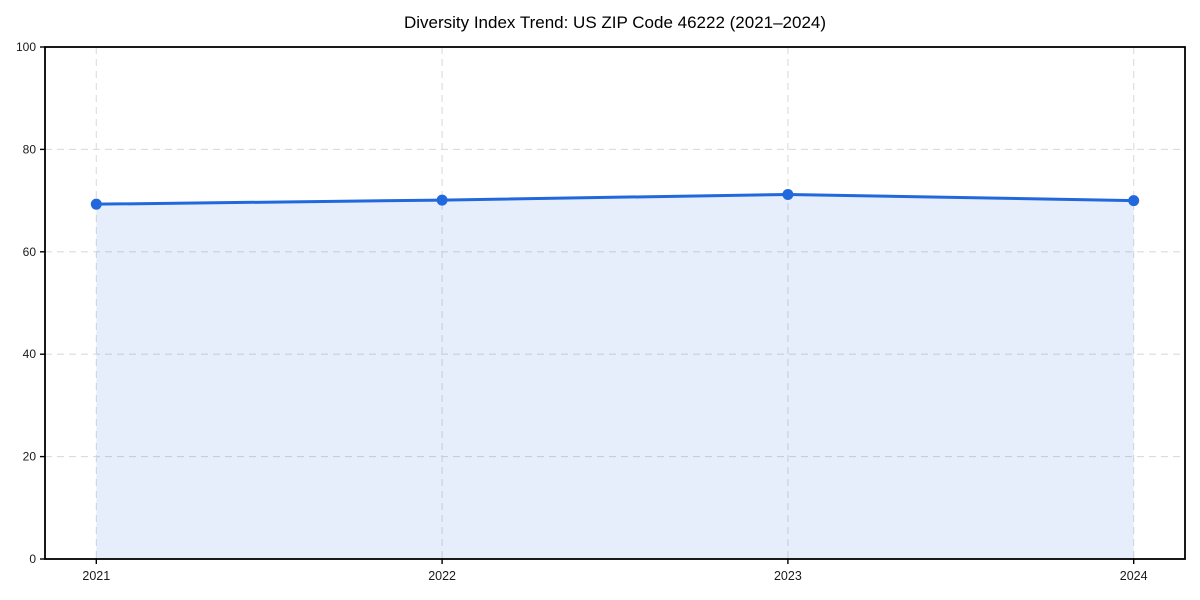 The image size is (1200, 600). I want to click on y-tick-label: 100, so click(26, 47).